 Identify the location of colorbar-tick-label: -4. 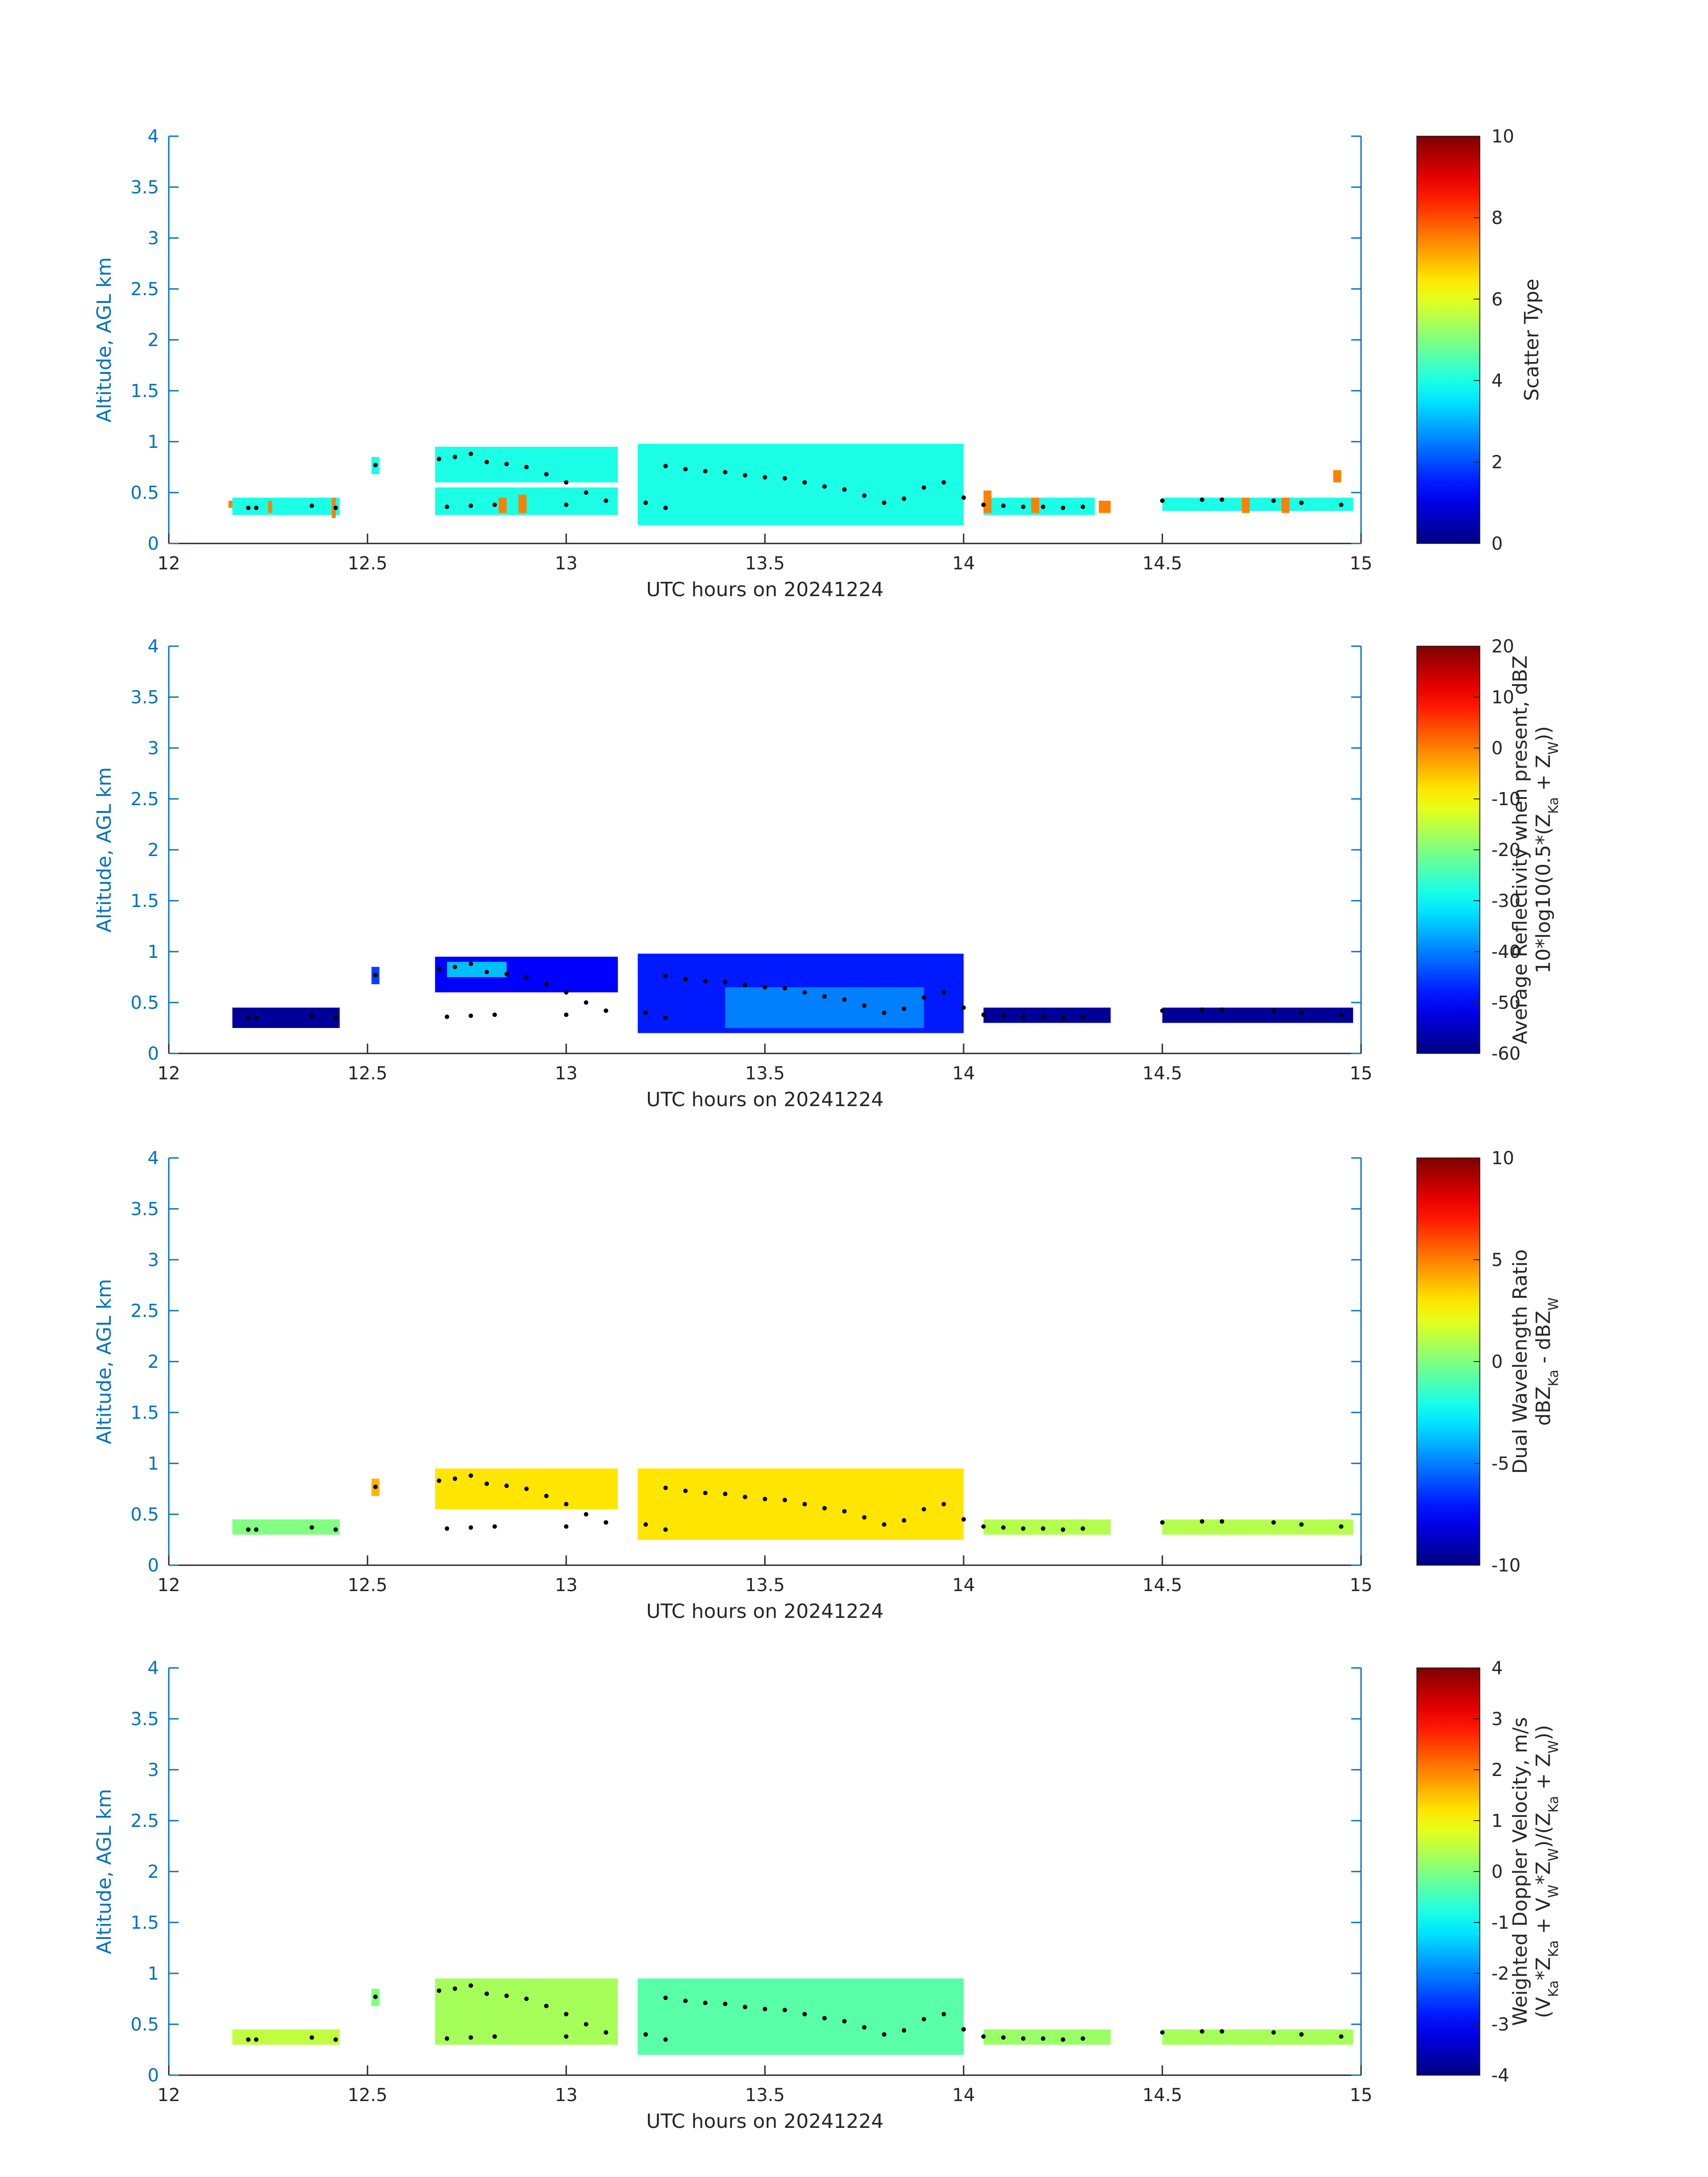
(1500, 2075).